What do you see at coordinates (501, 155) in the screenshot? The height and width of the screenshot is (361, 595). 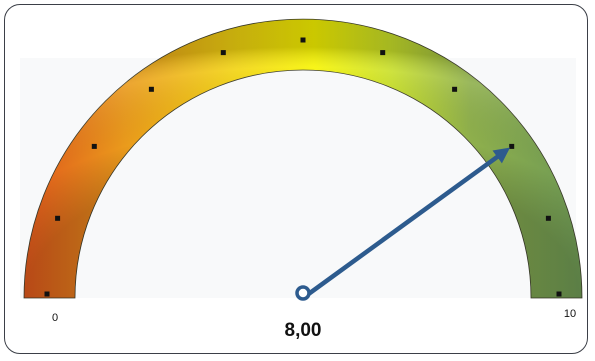 I see `gauge-needle-head` at bounding box center [501, 155].